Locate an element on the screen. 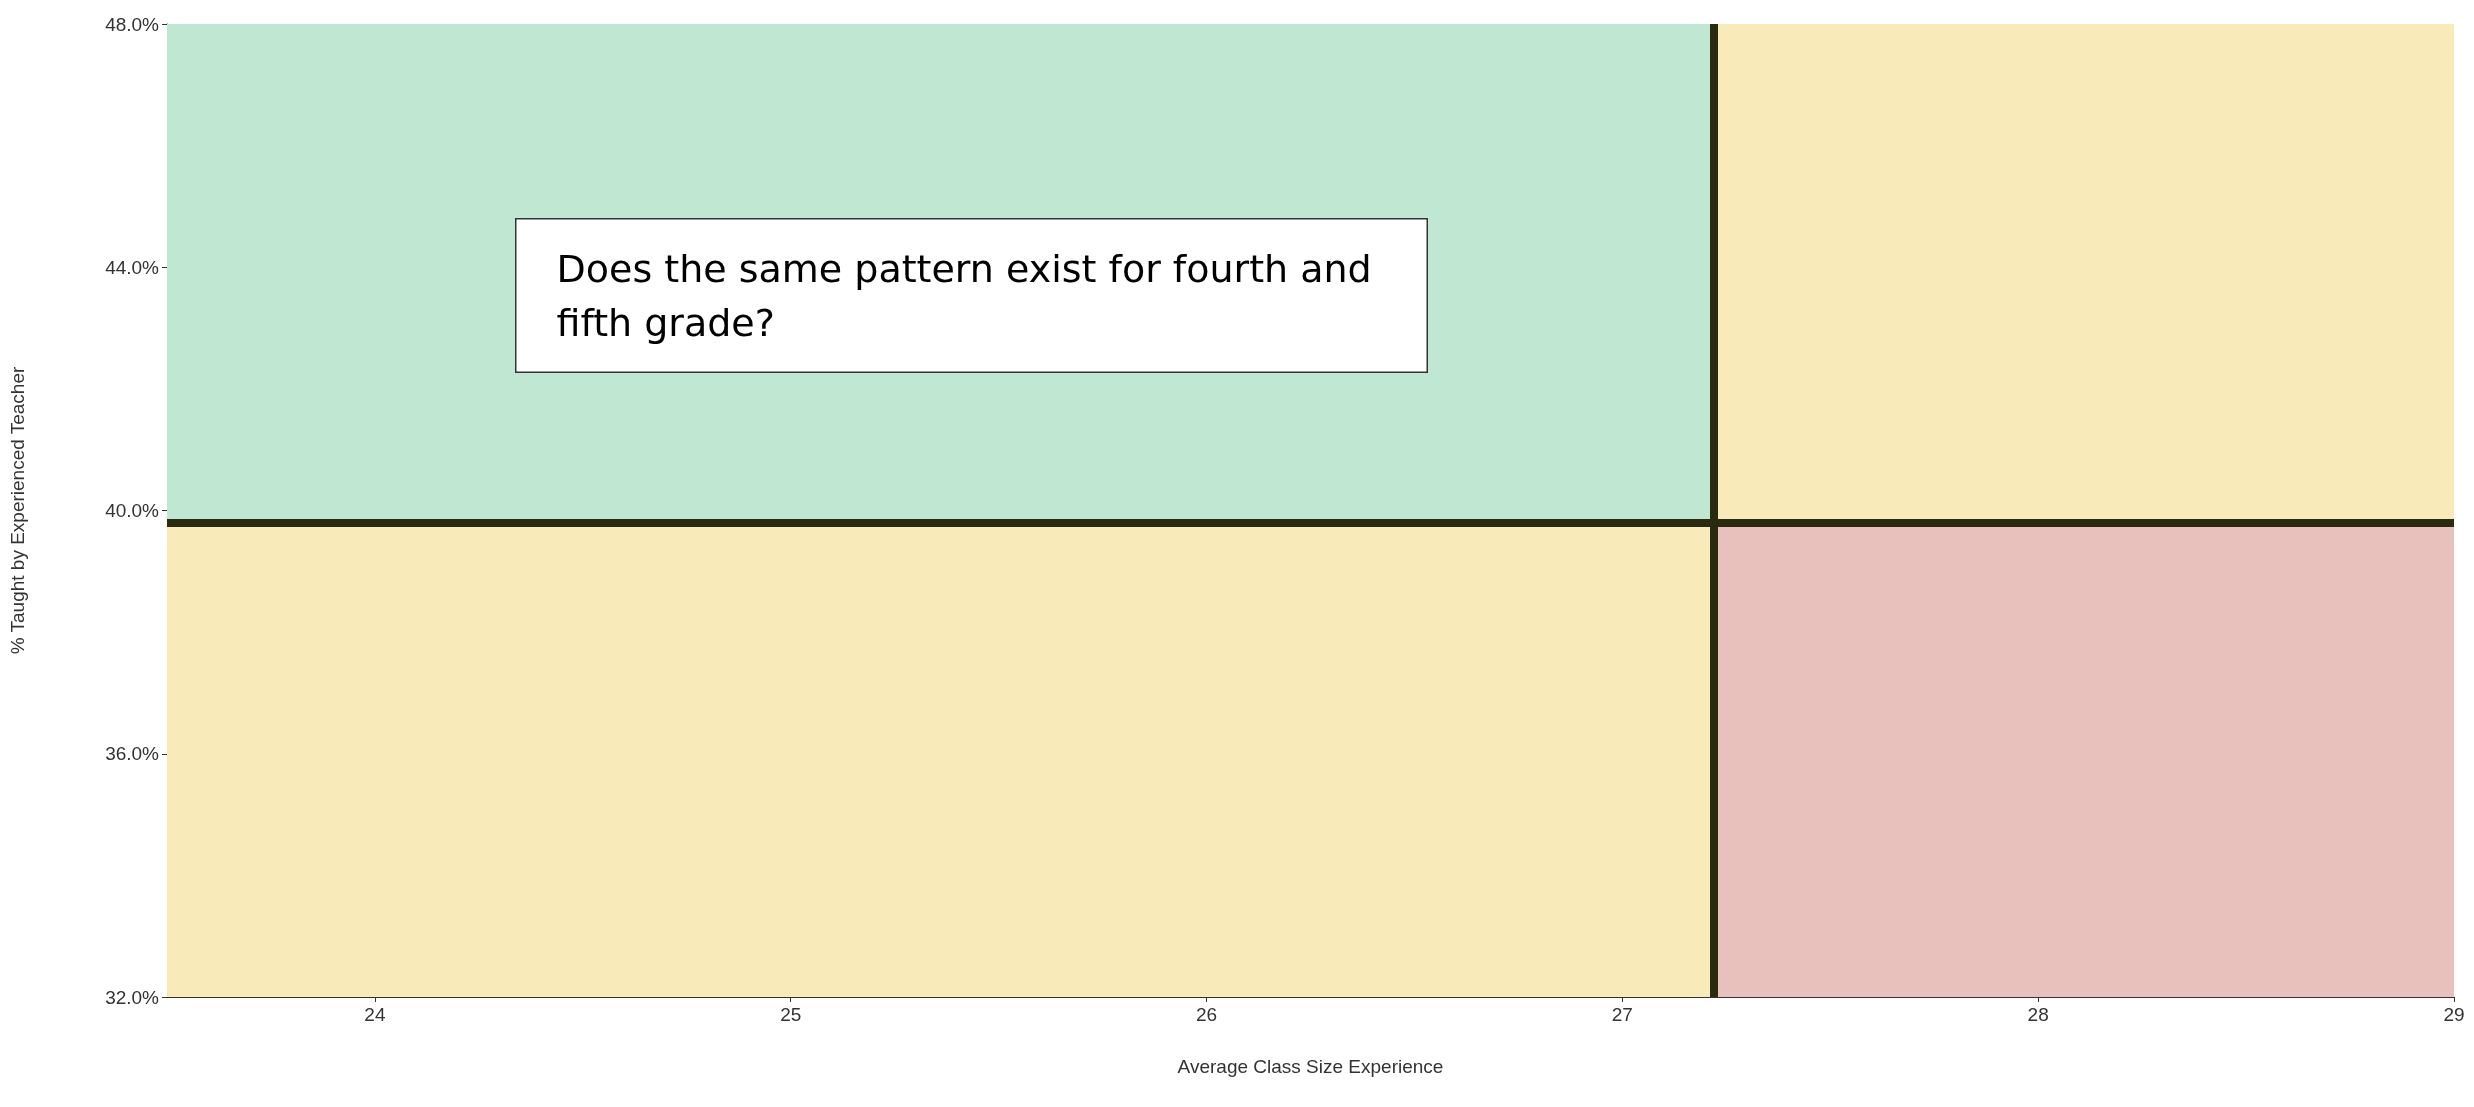 This screenshot has width=2474, height=1107. y-tick-label: 48.0% is located at coordinates (132, 24).